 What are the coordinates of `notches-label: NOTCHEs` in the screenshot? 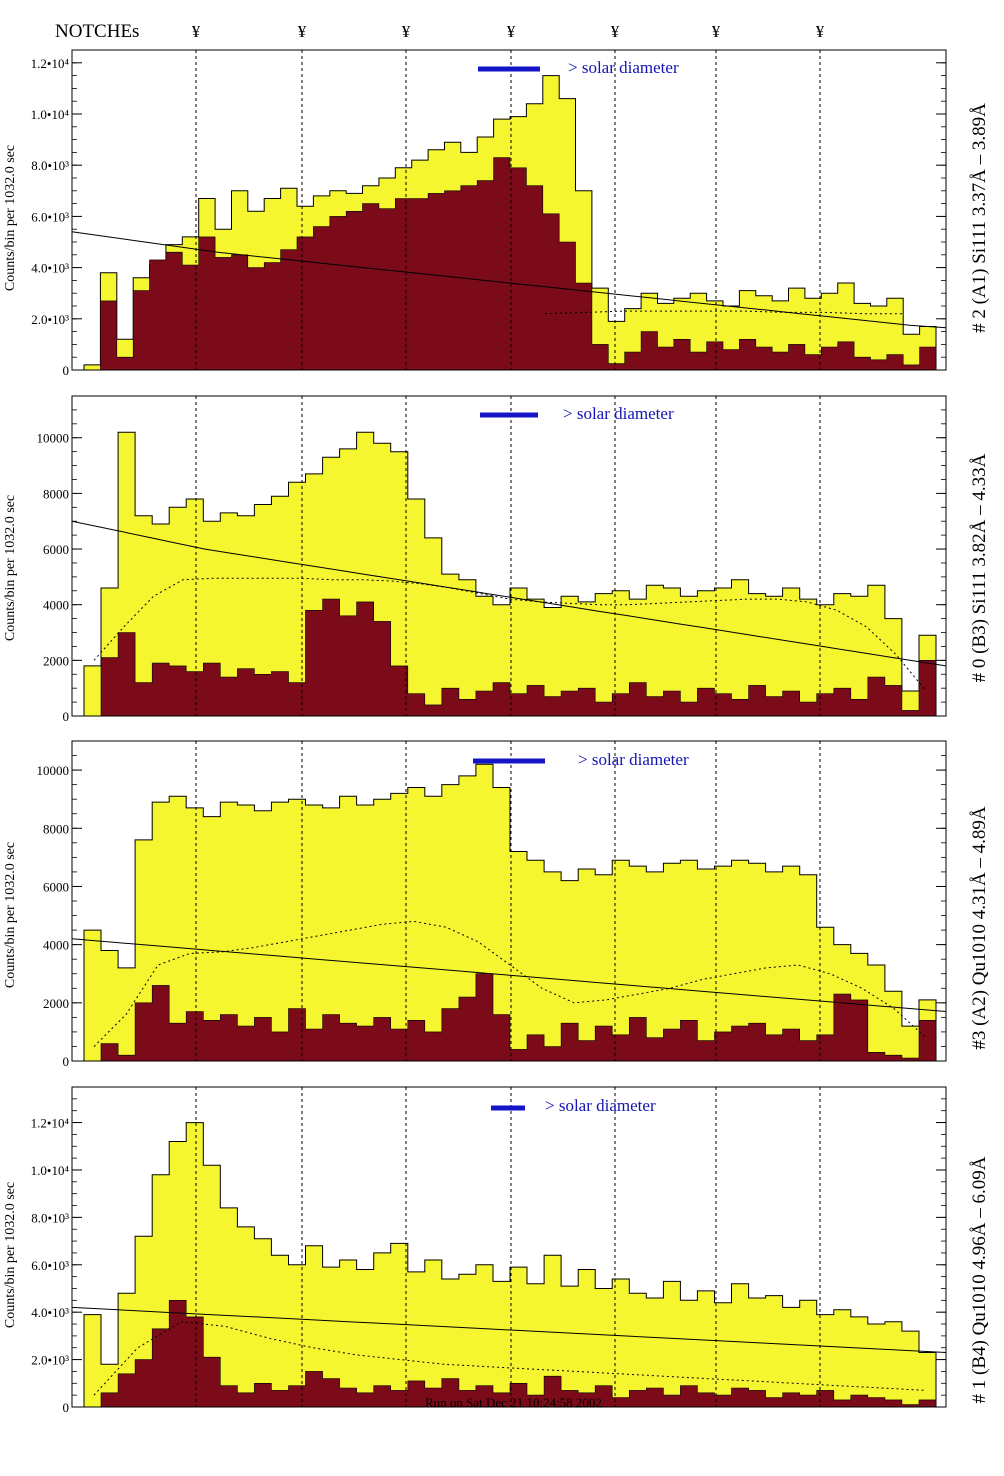 It's located at (97, 31).